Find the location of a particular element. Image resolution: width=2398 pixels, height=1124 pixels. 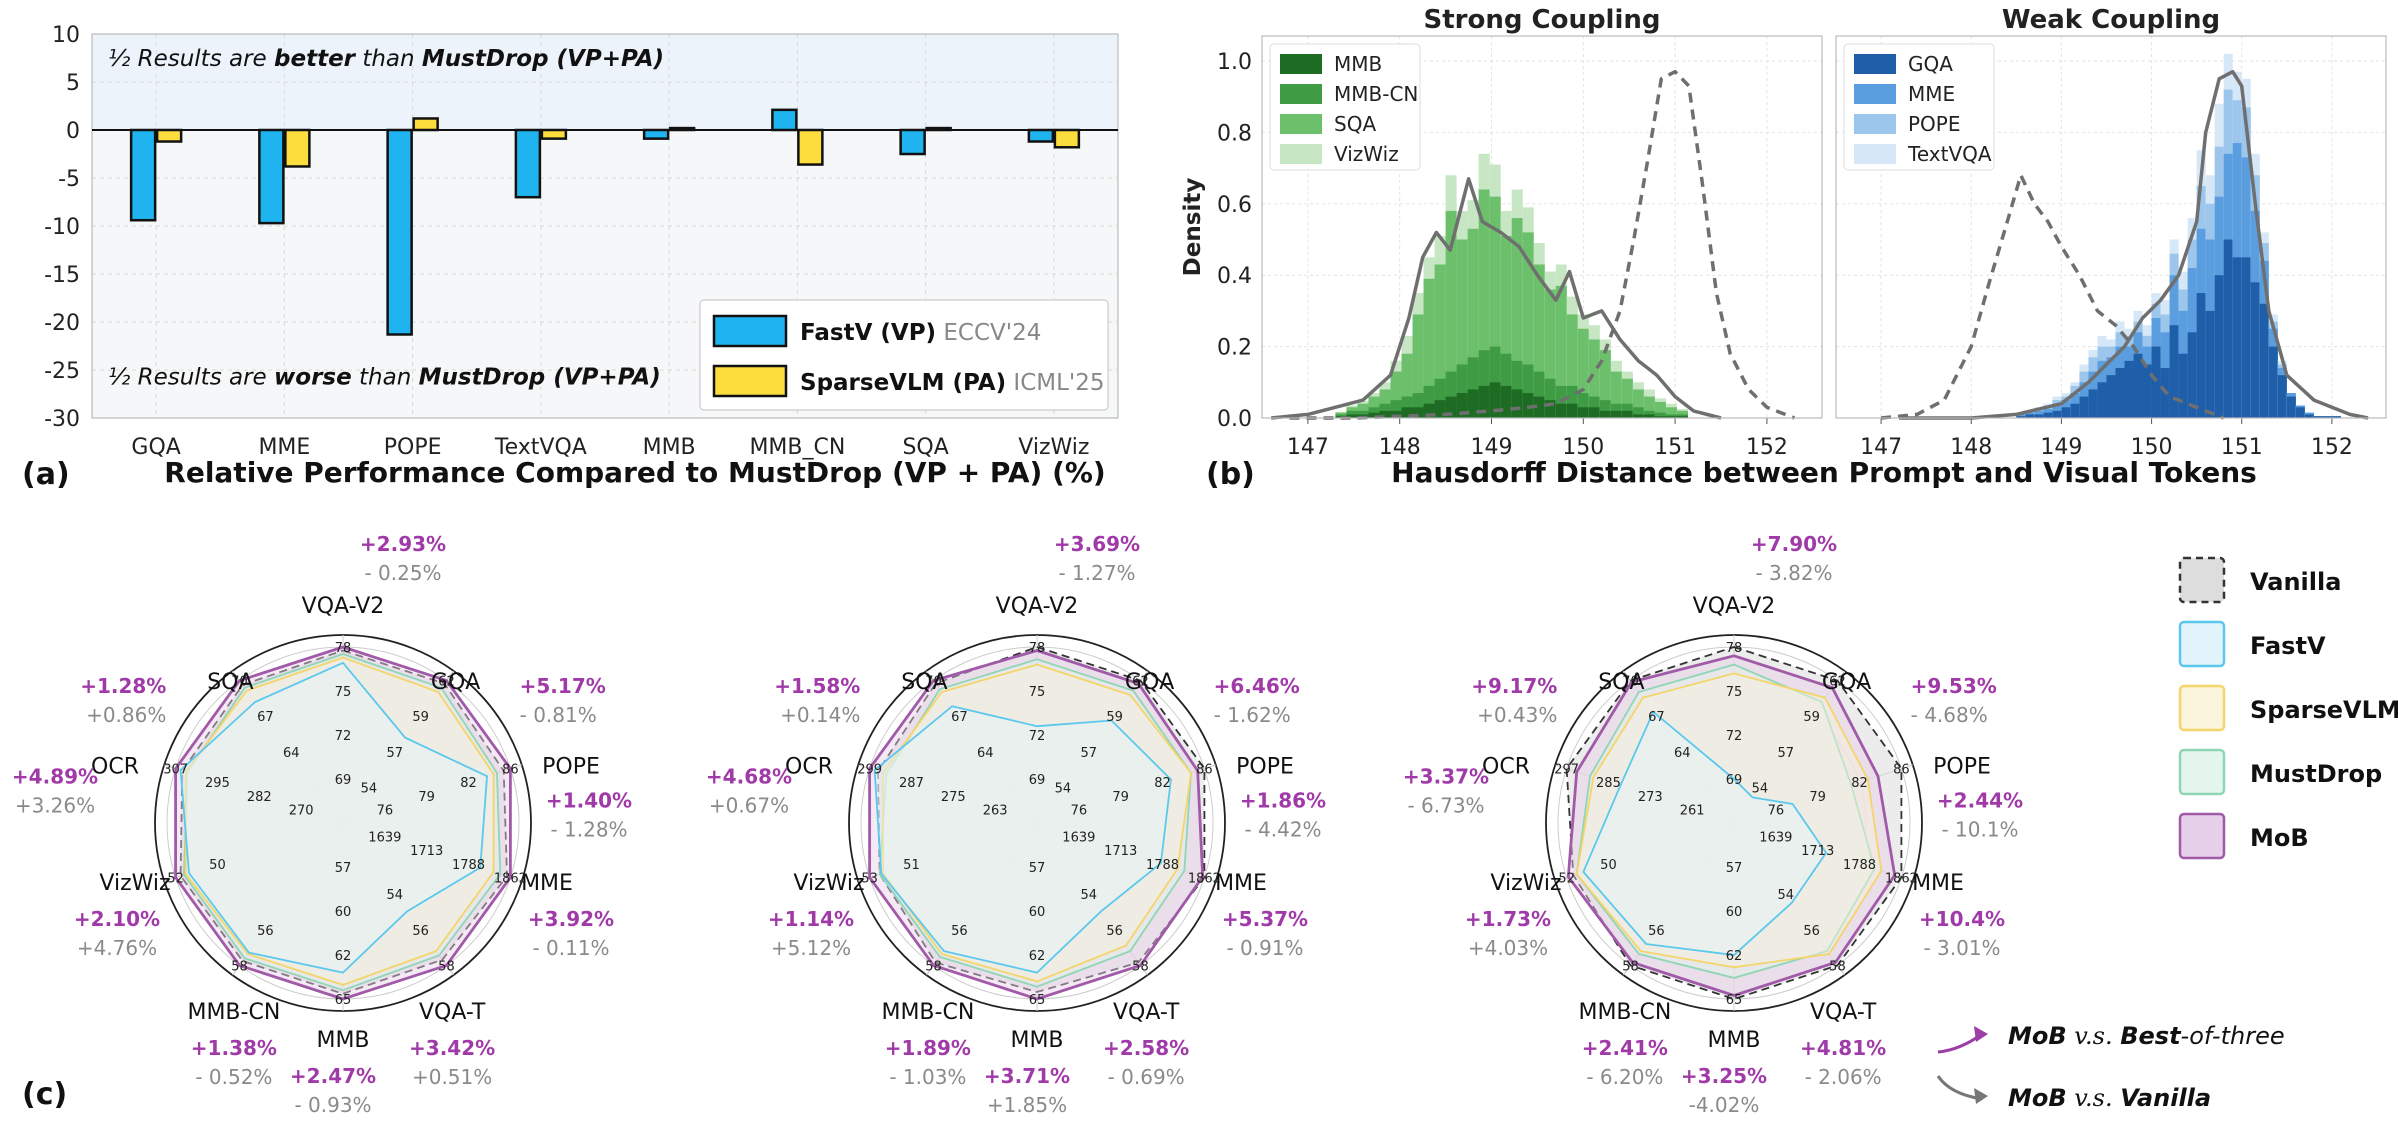

radar-polygon-fastv is located at coordinates (1705, 833).